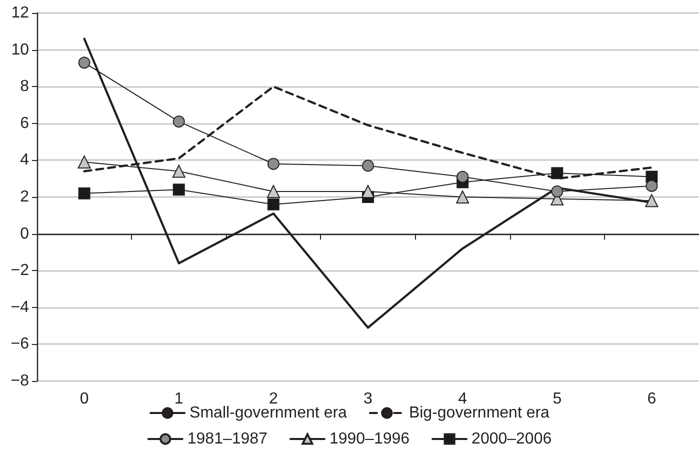 The height and width of the screenshot is (467, 699). What do you see at coordinates (557, 399) in the screenshot?
I see `x-tick-label: 5` at bounding box center [557, 399].